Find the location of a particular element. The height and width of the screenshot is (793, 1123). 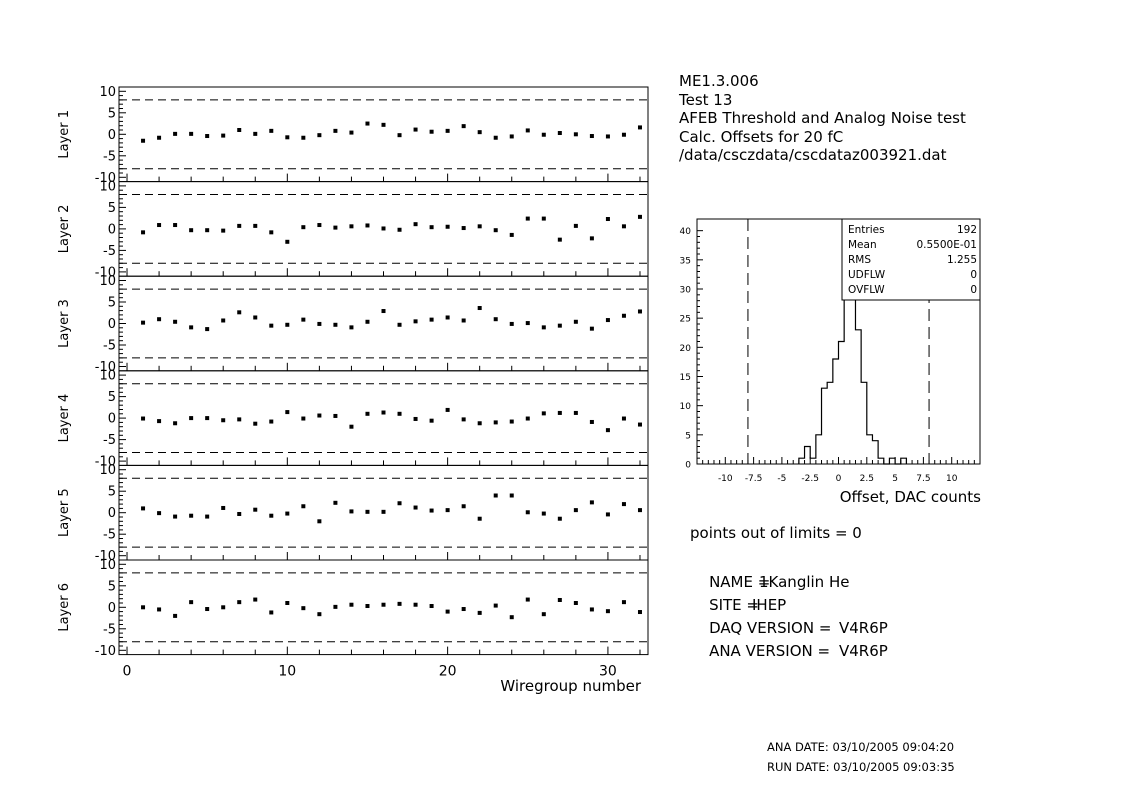

x-axis-title: Wiregroup number is located at coordinates (570, 686).